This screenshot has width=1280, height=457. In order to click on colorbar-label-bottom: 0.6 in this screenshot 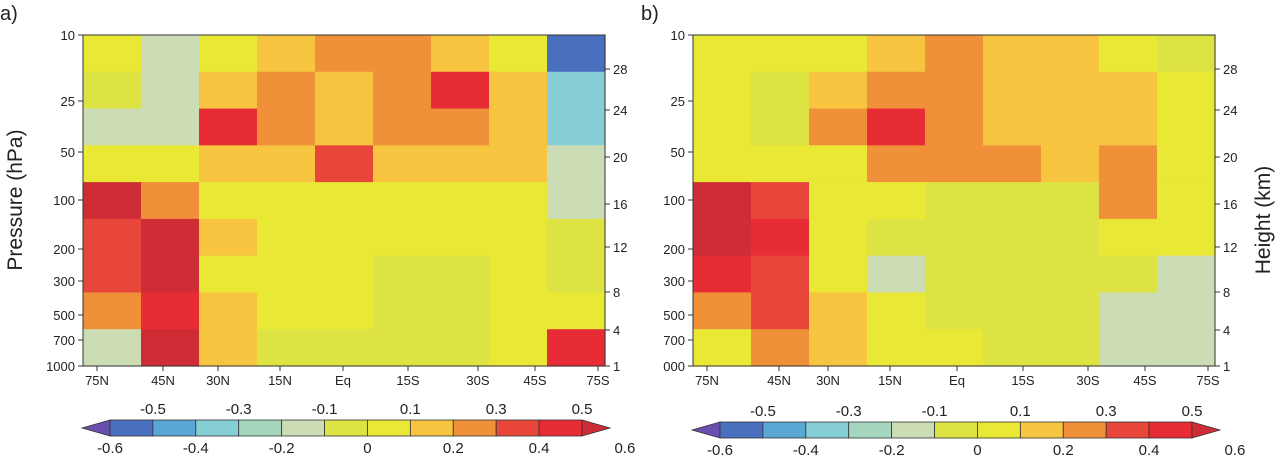, I will do `click(1234, 449)`.